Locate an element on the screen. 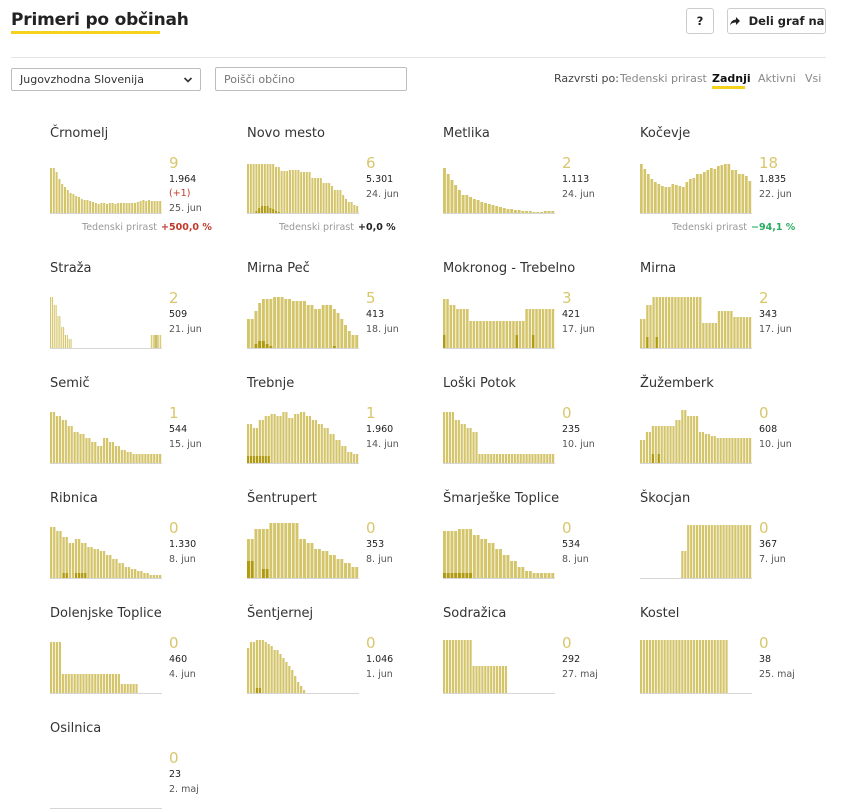 The height and width of the screenshot is (812, 848). municipality-card: Loški Potok 0 235 10. jun is located at coordinates (533, 433).